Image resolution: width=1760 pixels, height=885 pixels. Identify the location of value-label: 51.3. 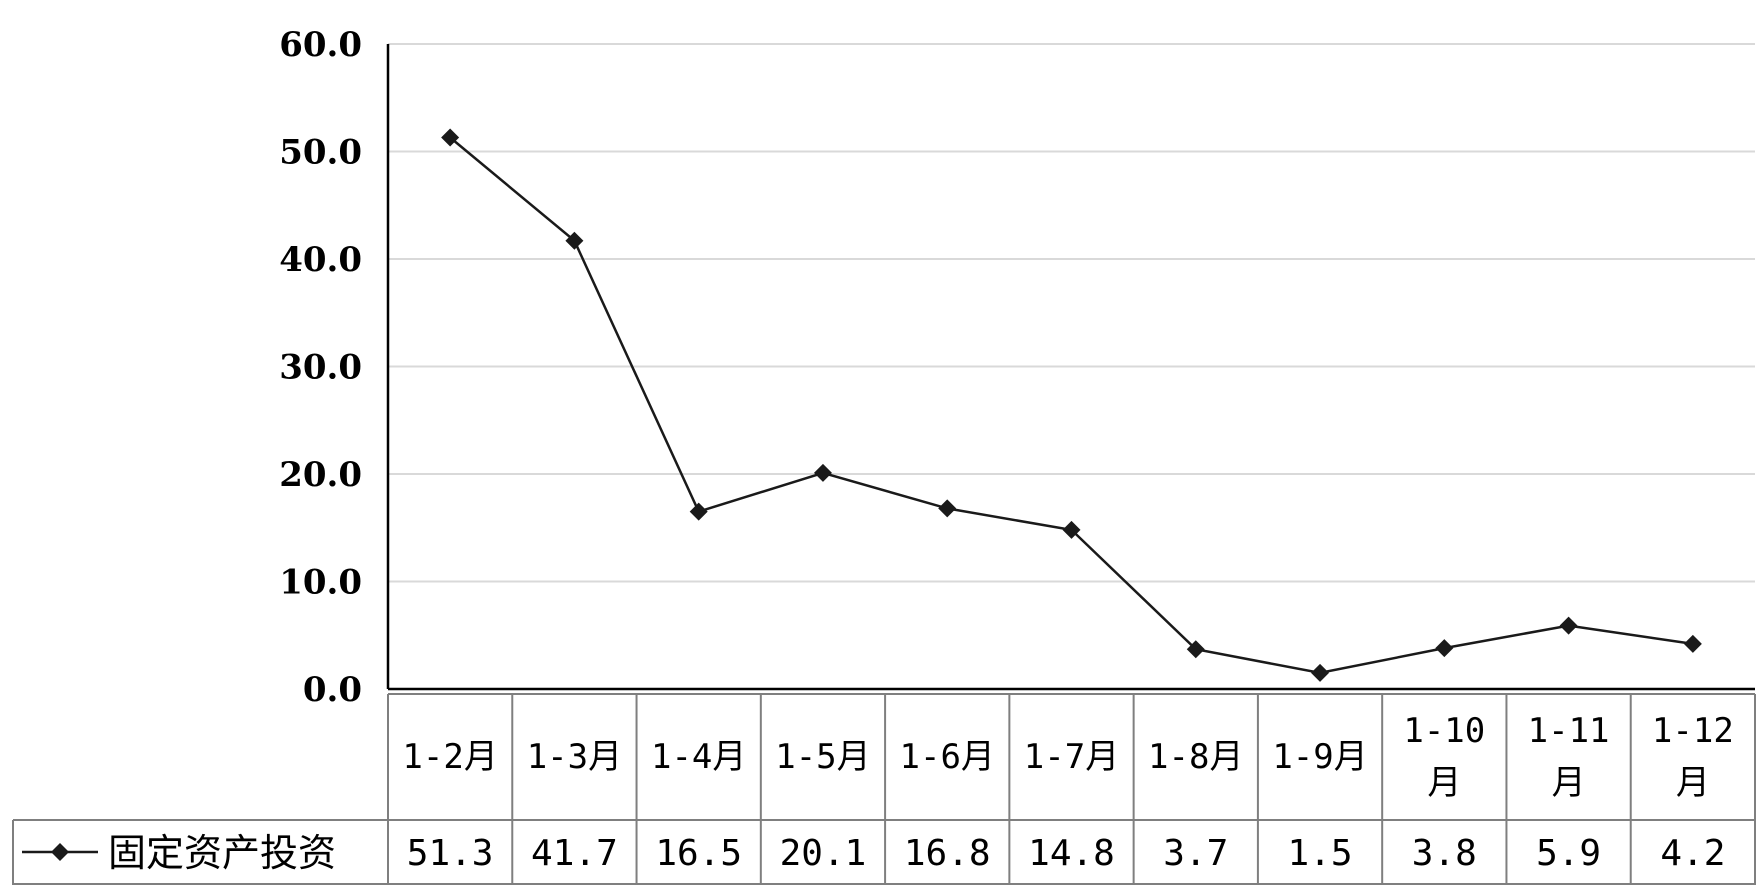
(450, 853).